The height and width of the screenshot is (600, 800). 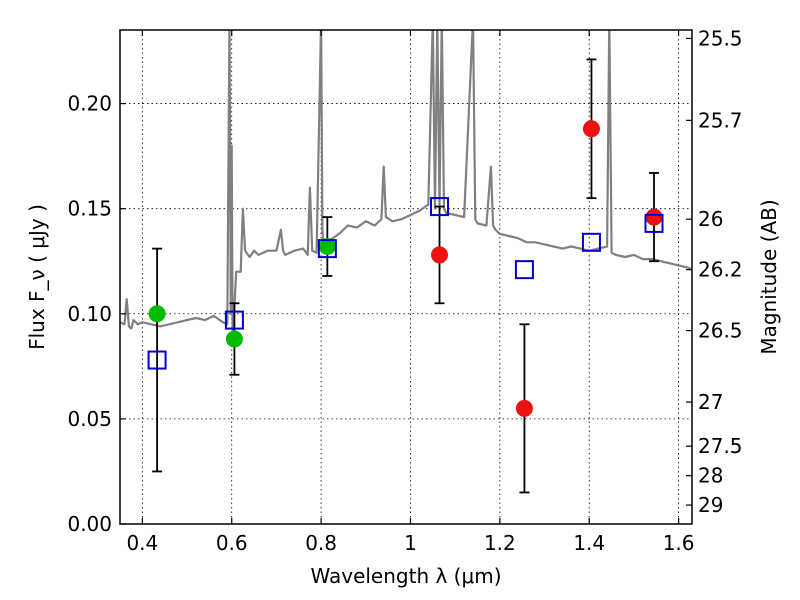 What do you see at coordinates (37, 277) in the screenshot?
I see `y-axis-label: Flux F_ν ( μJy )` at bounding box center [37, 277].